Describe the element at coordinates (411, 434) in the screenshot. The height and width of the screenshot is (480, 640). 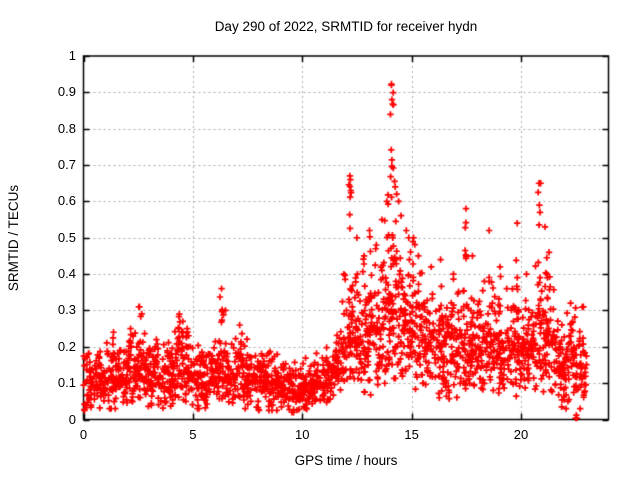
I see `x-tick-label: 15` at that location.